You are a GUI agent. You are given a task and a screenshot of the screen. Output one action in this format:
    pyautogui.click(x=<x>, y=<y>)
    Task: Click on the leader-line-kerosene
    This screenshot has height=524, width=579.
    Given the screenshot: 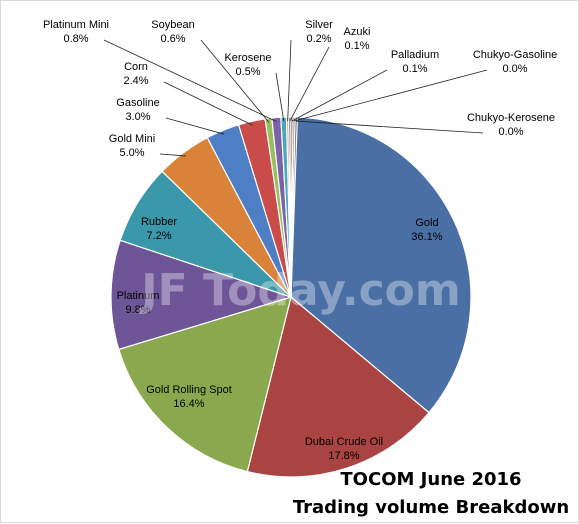 What is the action you would take?
    pyautogui.click(x=280, y=97)
    